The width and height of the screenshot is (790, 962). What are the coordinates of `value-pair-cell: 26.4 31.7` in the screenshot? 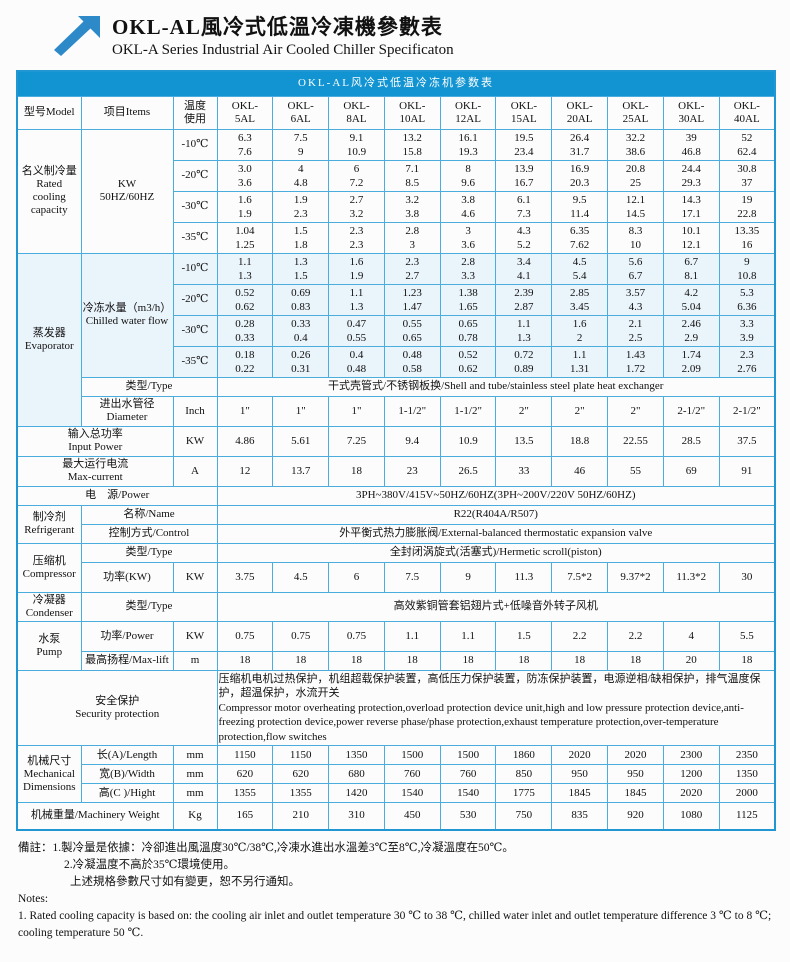 It's located at (580, 144).